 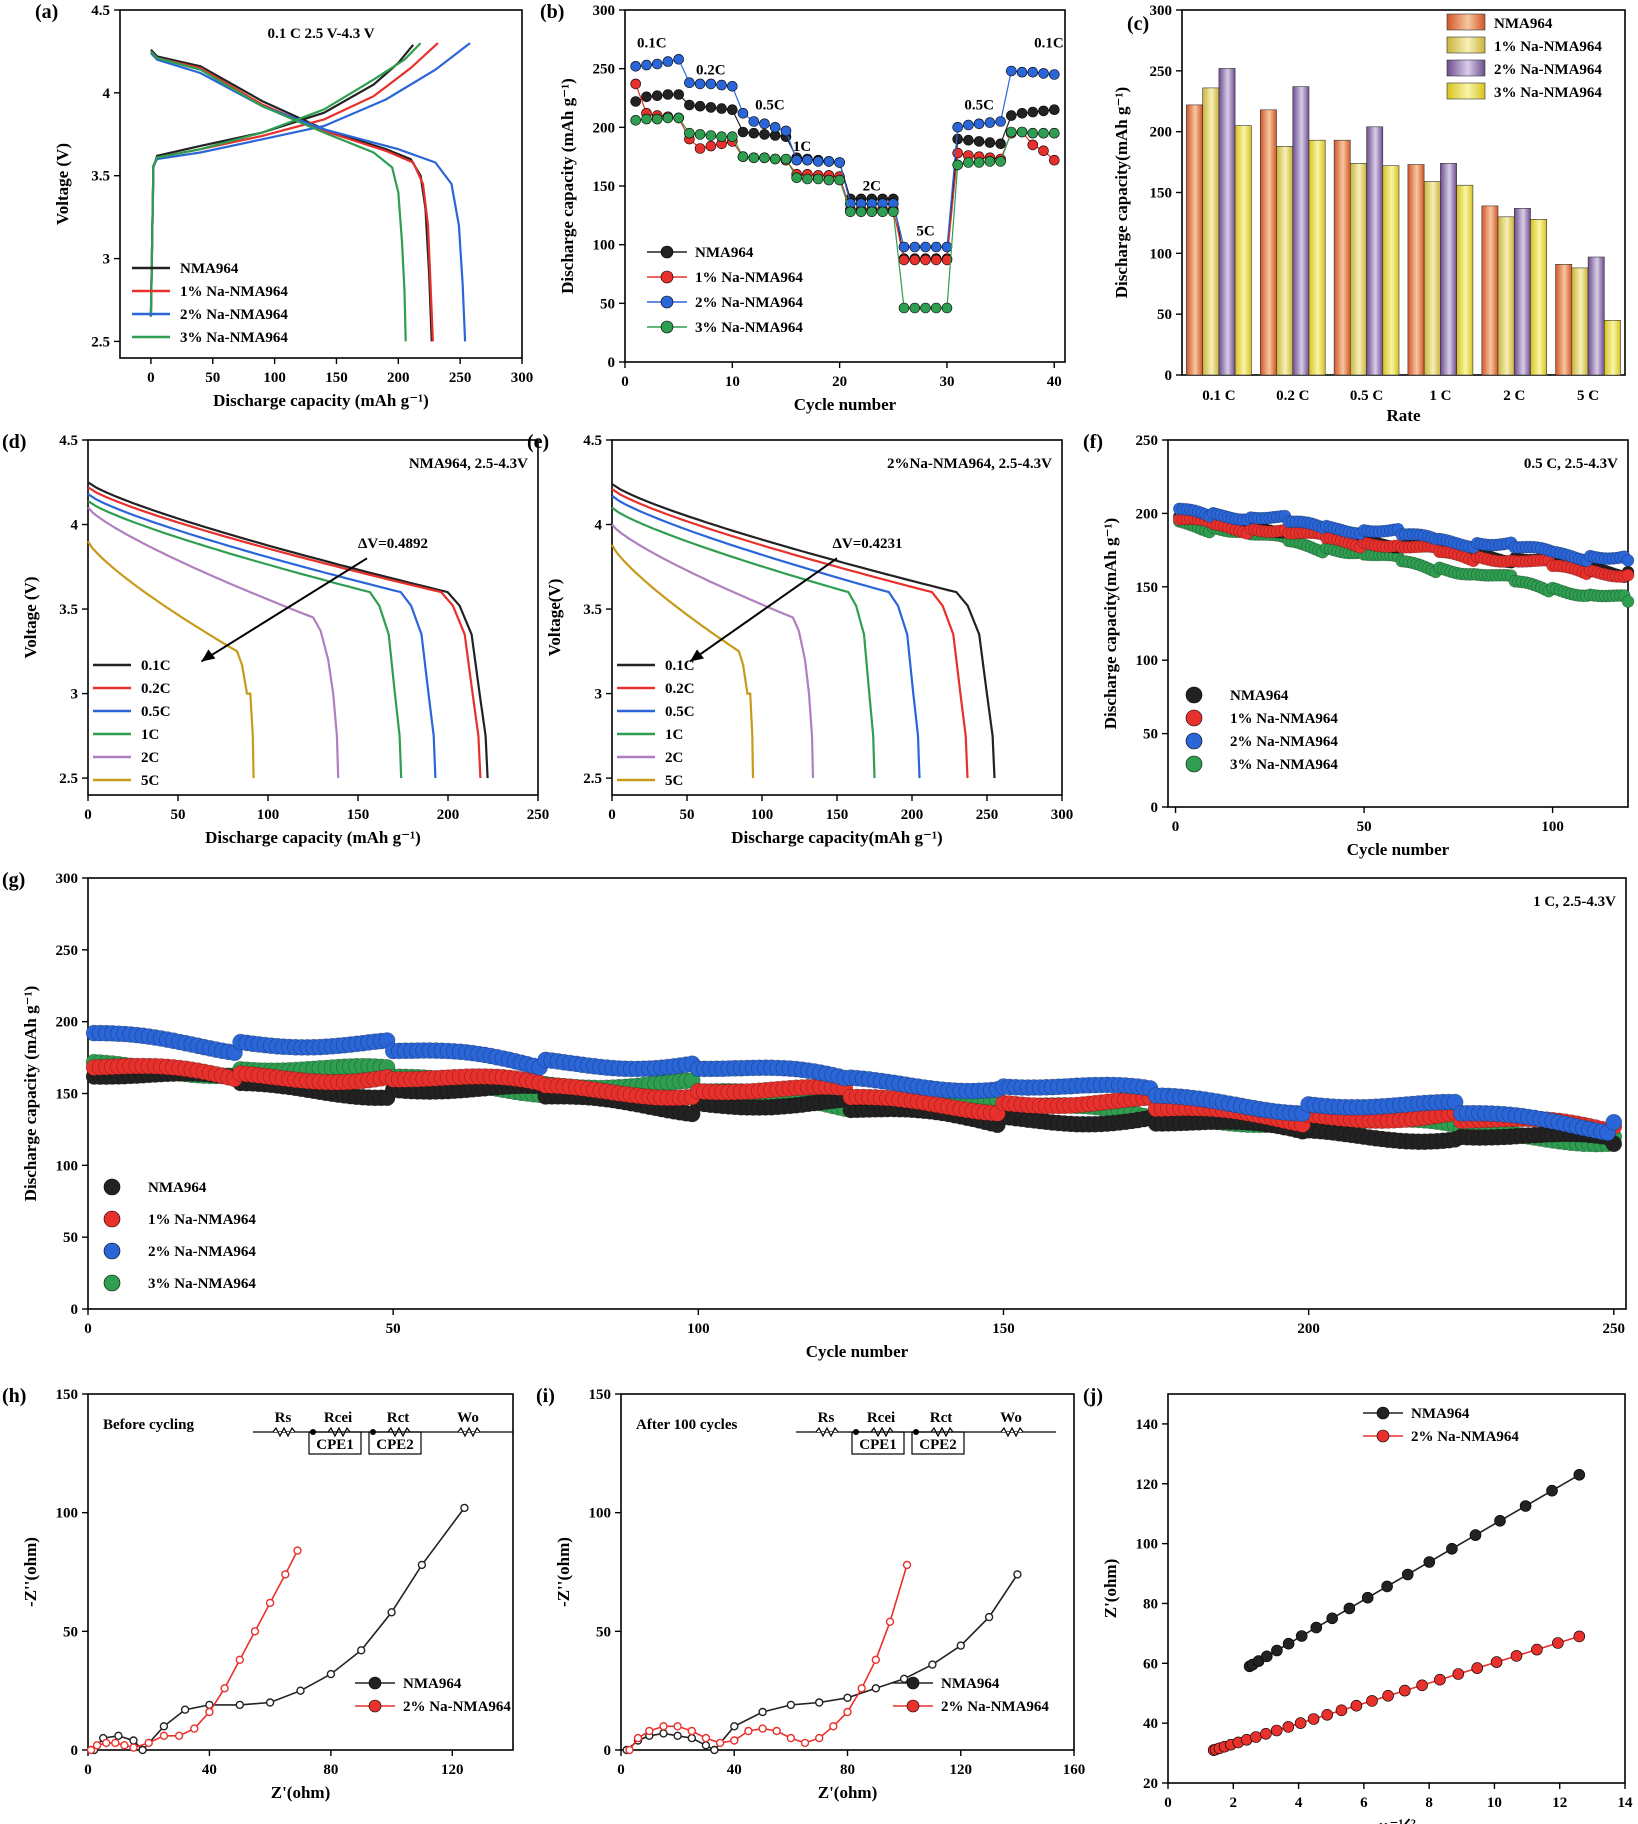 What do you see at coordinates (1093, 1396) in the screenshot?
I see `panel-label: (j)` at bounding box center [1093, 1396].